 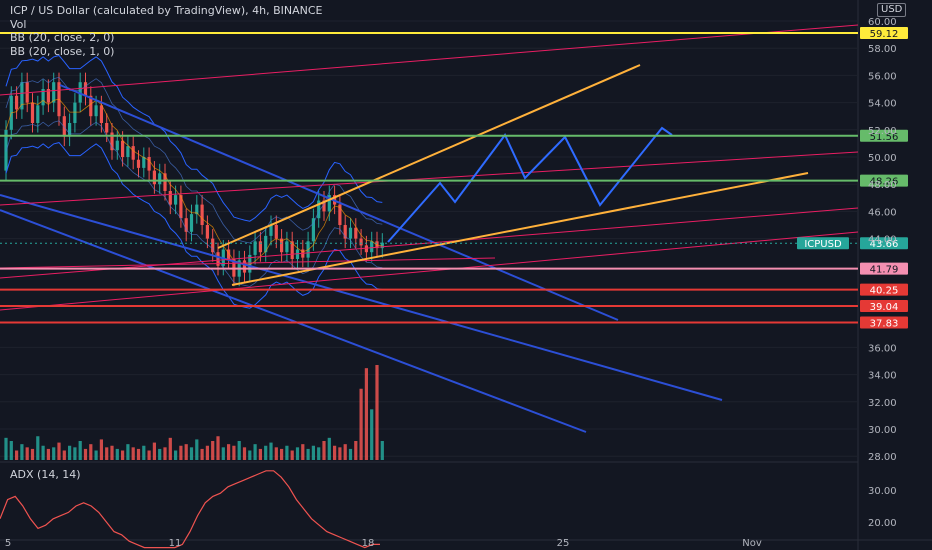 I want to click on bb-inner-lower, so click(x=194, y=203).